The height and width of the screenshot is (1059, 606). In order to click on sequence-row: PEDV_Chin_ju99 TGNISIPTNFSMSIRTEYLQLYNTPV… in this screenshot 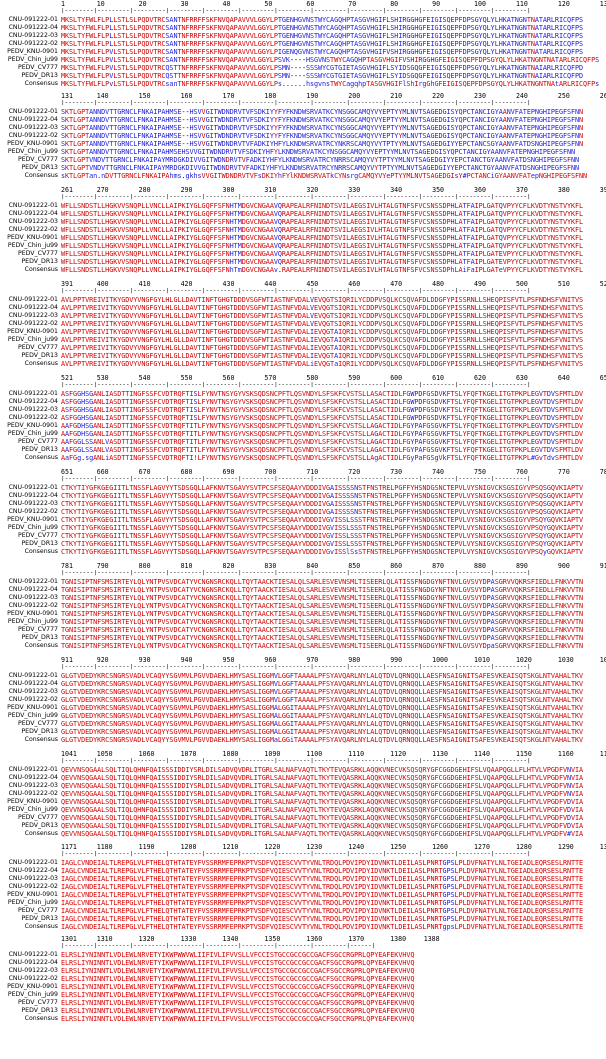, I will do `click(303, 622)`.